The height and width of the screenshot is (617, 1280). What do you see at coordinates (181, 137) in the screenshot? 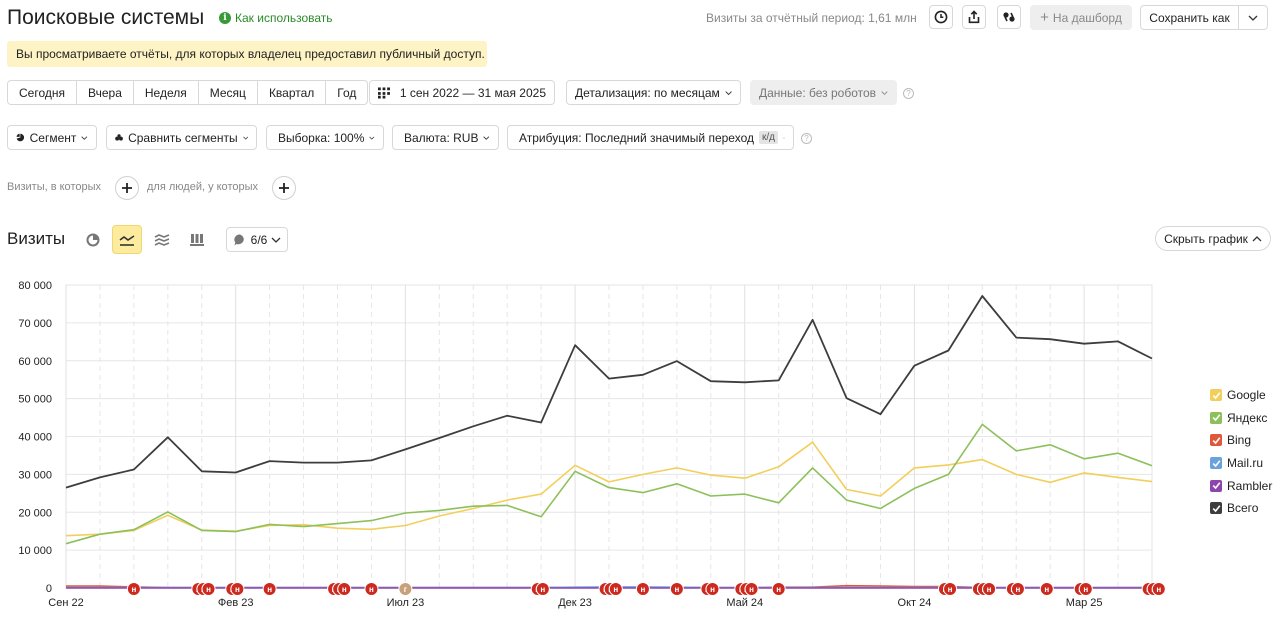
I see `compare-segments-dropdown: Сравнить сегменты` at bounding box center [181, 137].